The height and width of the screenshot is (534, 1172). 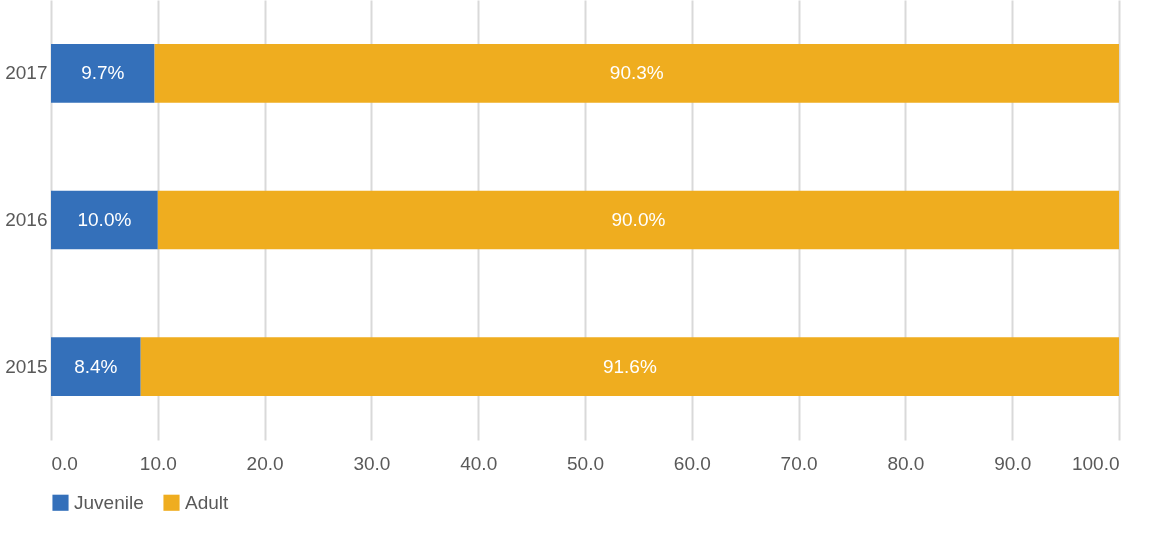 I want to click on data-label: 10.0%, so click(x=104, y=219).